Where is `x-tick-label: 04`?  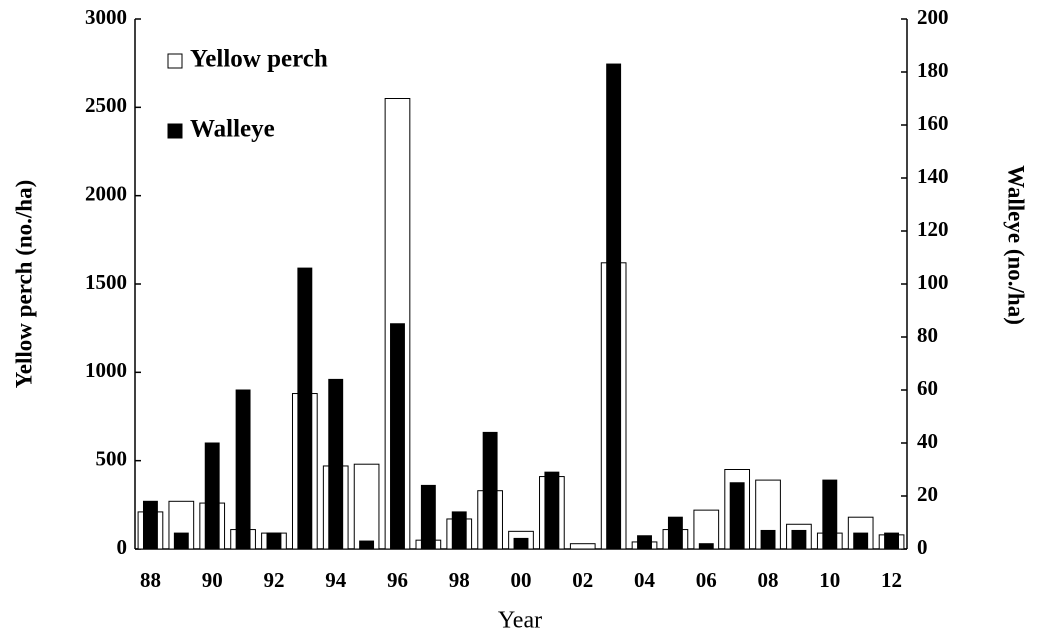 x-tick-label: 04 is located at coordinates (645, 580).